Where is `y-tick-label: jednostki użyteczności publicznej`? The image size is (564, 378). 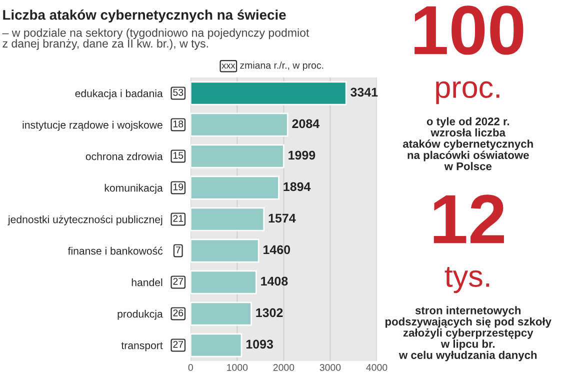 y-tick-label: jednostki użyteczności publicznej is located at coordinates (85, 220).